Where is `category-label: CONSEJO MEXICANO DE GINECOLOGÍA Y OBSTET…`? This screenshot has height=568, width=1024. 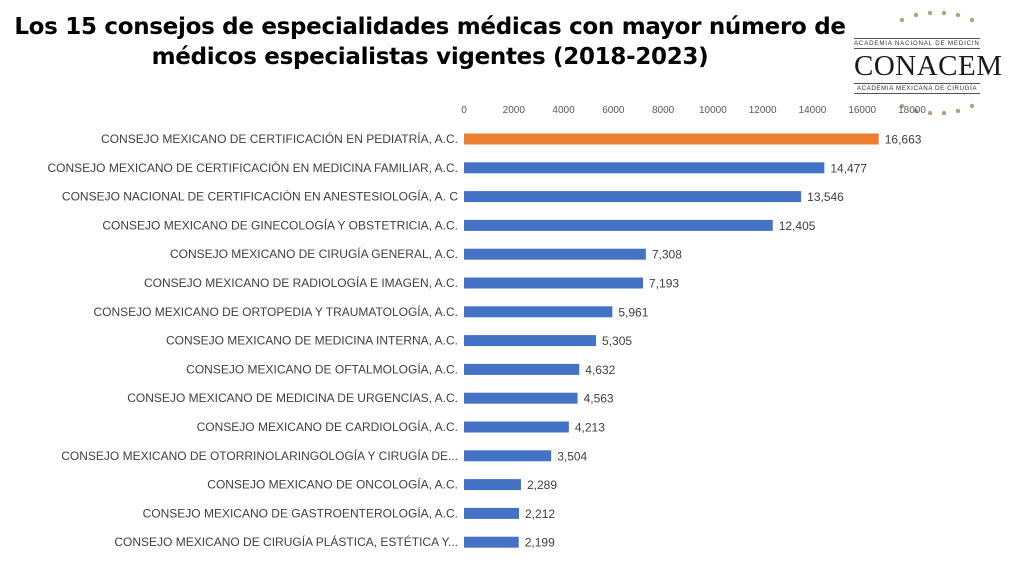 category-label: CONSEJO MEXICANO DE GINECOLOGÍA Y OBSTET… is located at coordinates (280, 224).